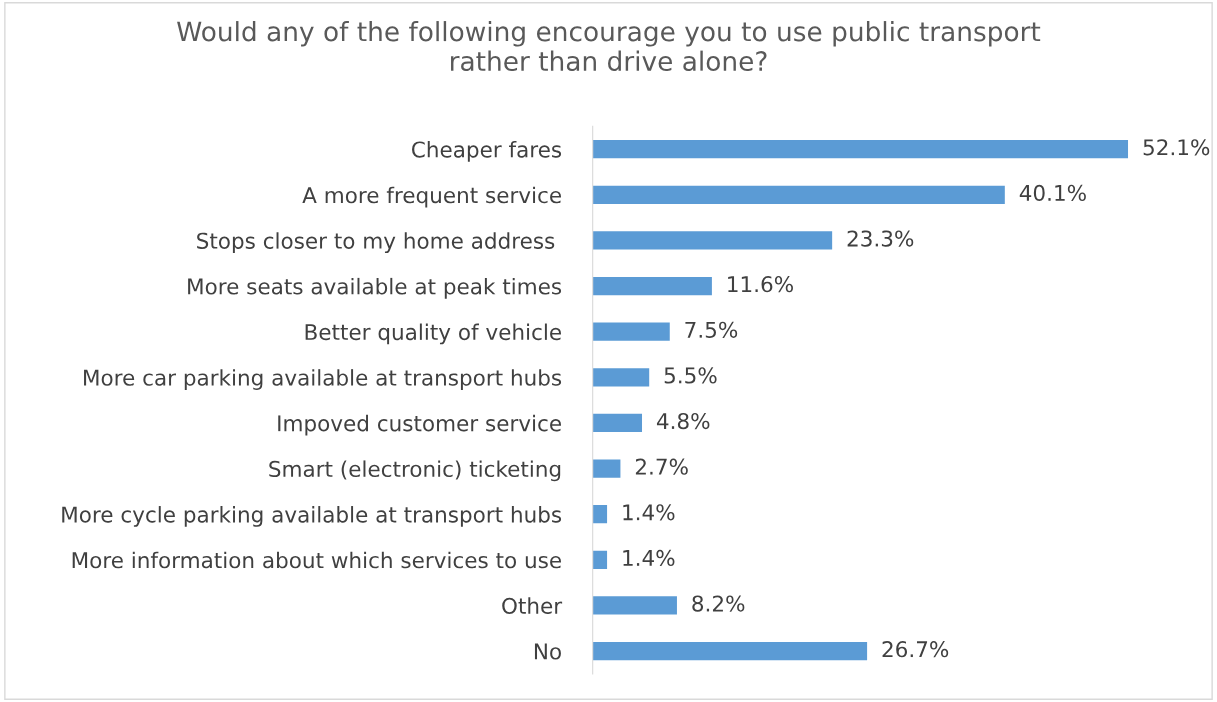 The image size is (1217, 702). Describe the element at coordinates (718, 603) in the screenshot. I see `data-label: 8.2%` at that location.